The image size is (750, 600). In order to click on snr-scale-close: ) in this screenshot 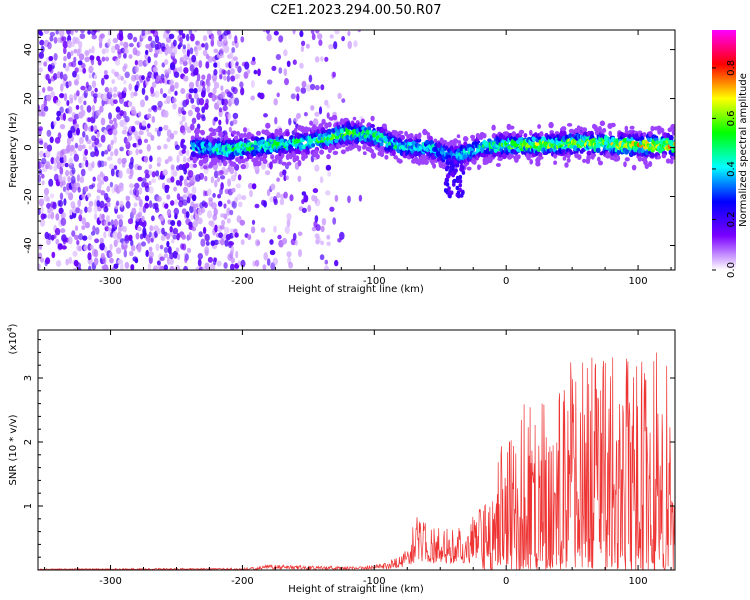, I will do `click(13, 325)`.